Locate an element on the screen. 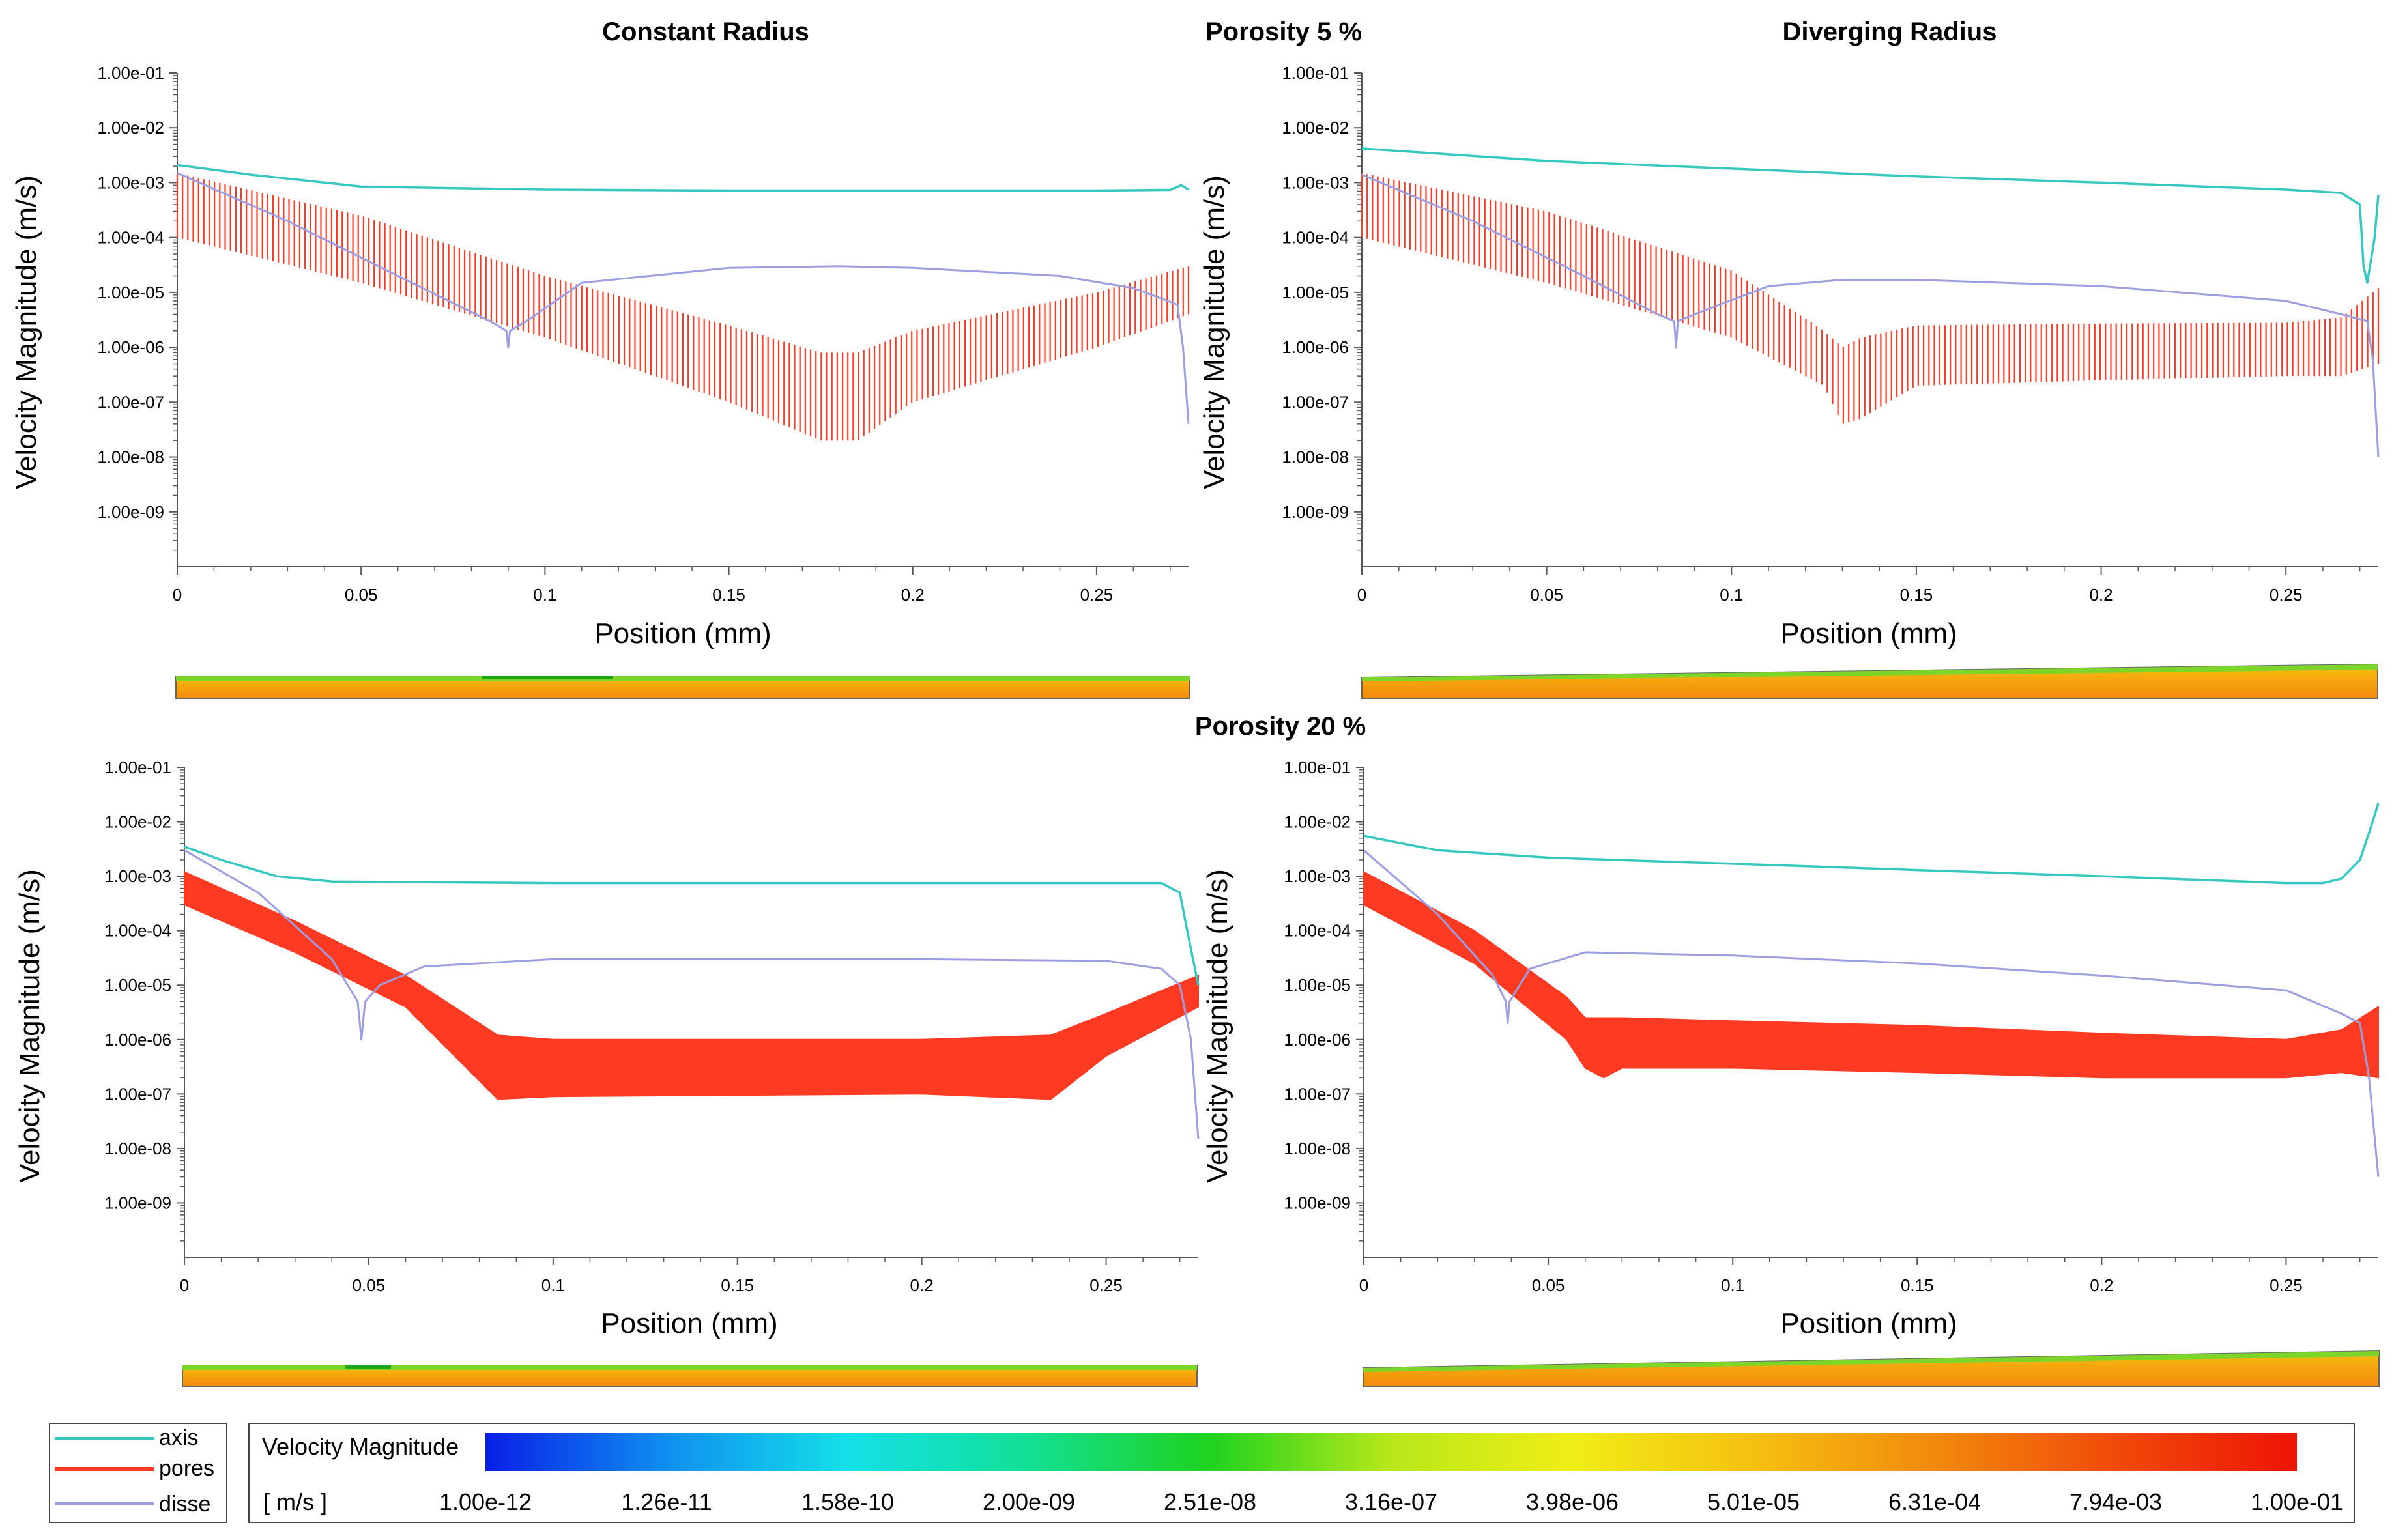  colorbar-tick-label: 1.26e-11 is located at coordinates (667, 1502).